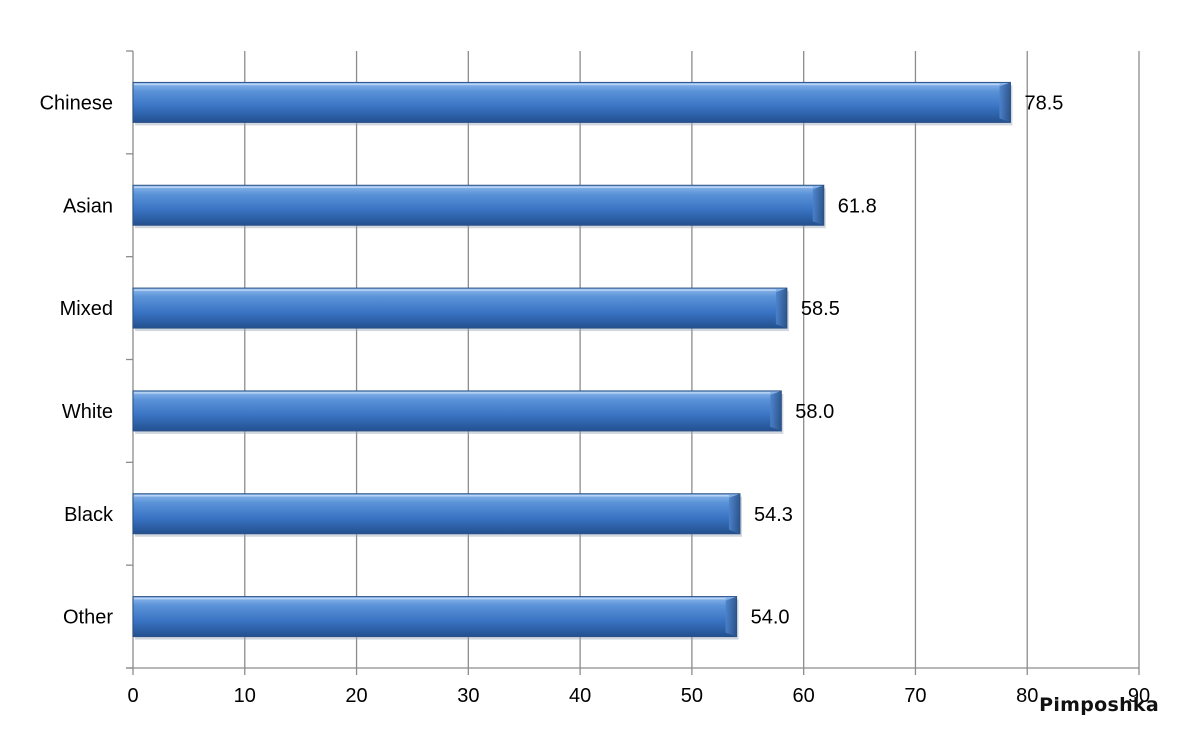 The image size is (1187, 742). I want to click on bar-mixed, so click(460, 308).